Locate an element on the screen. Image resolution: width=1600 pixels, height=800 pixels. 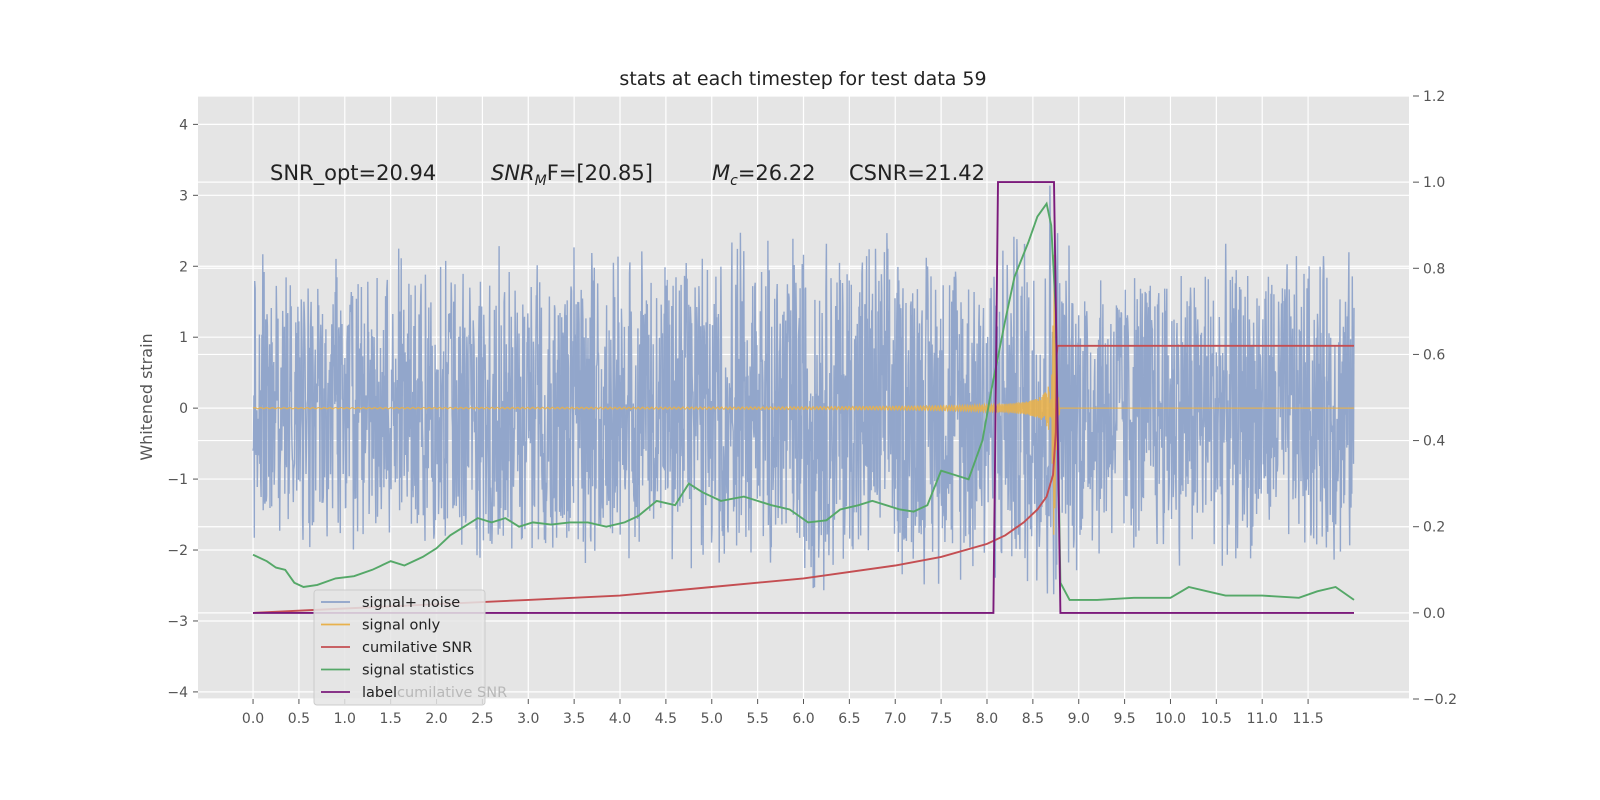
y-tick-label: 2 is located at coordinates (183, 267).